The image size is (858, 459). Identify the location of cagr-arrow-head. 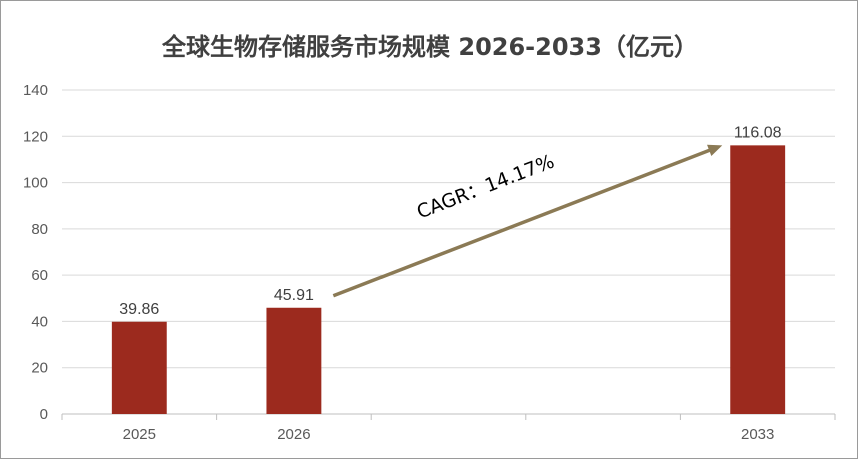
(715, 150).